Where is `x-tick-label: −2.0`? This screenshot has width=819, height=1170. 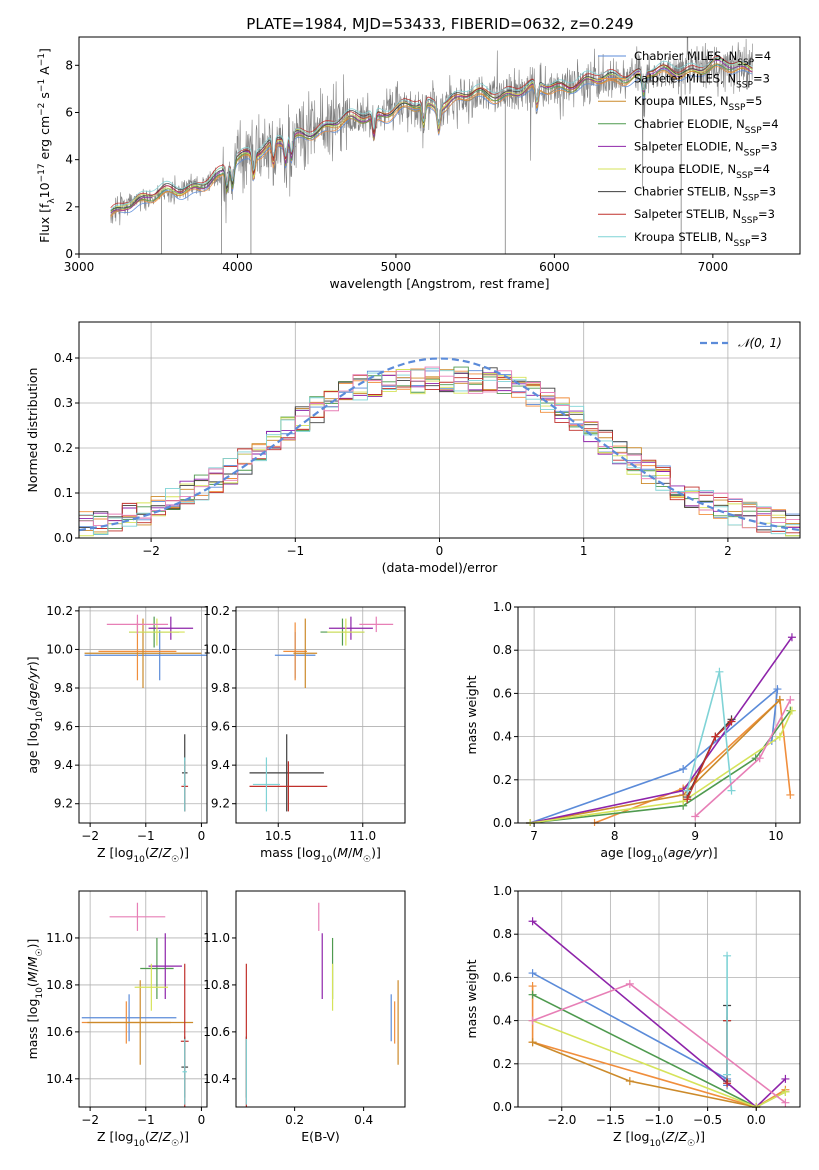 x-tick-label: −2.0 is located at coordinates (561, 1120).